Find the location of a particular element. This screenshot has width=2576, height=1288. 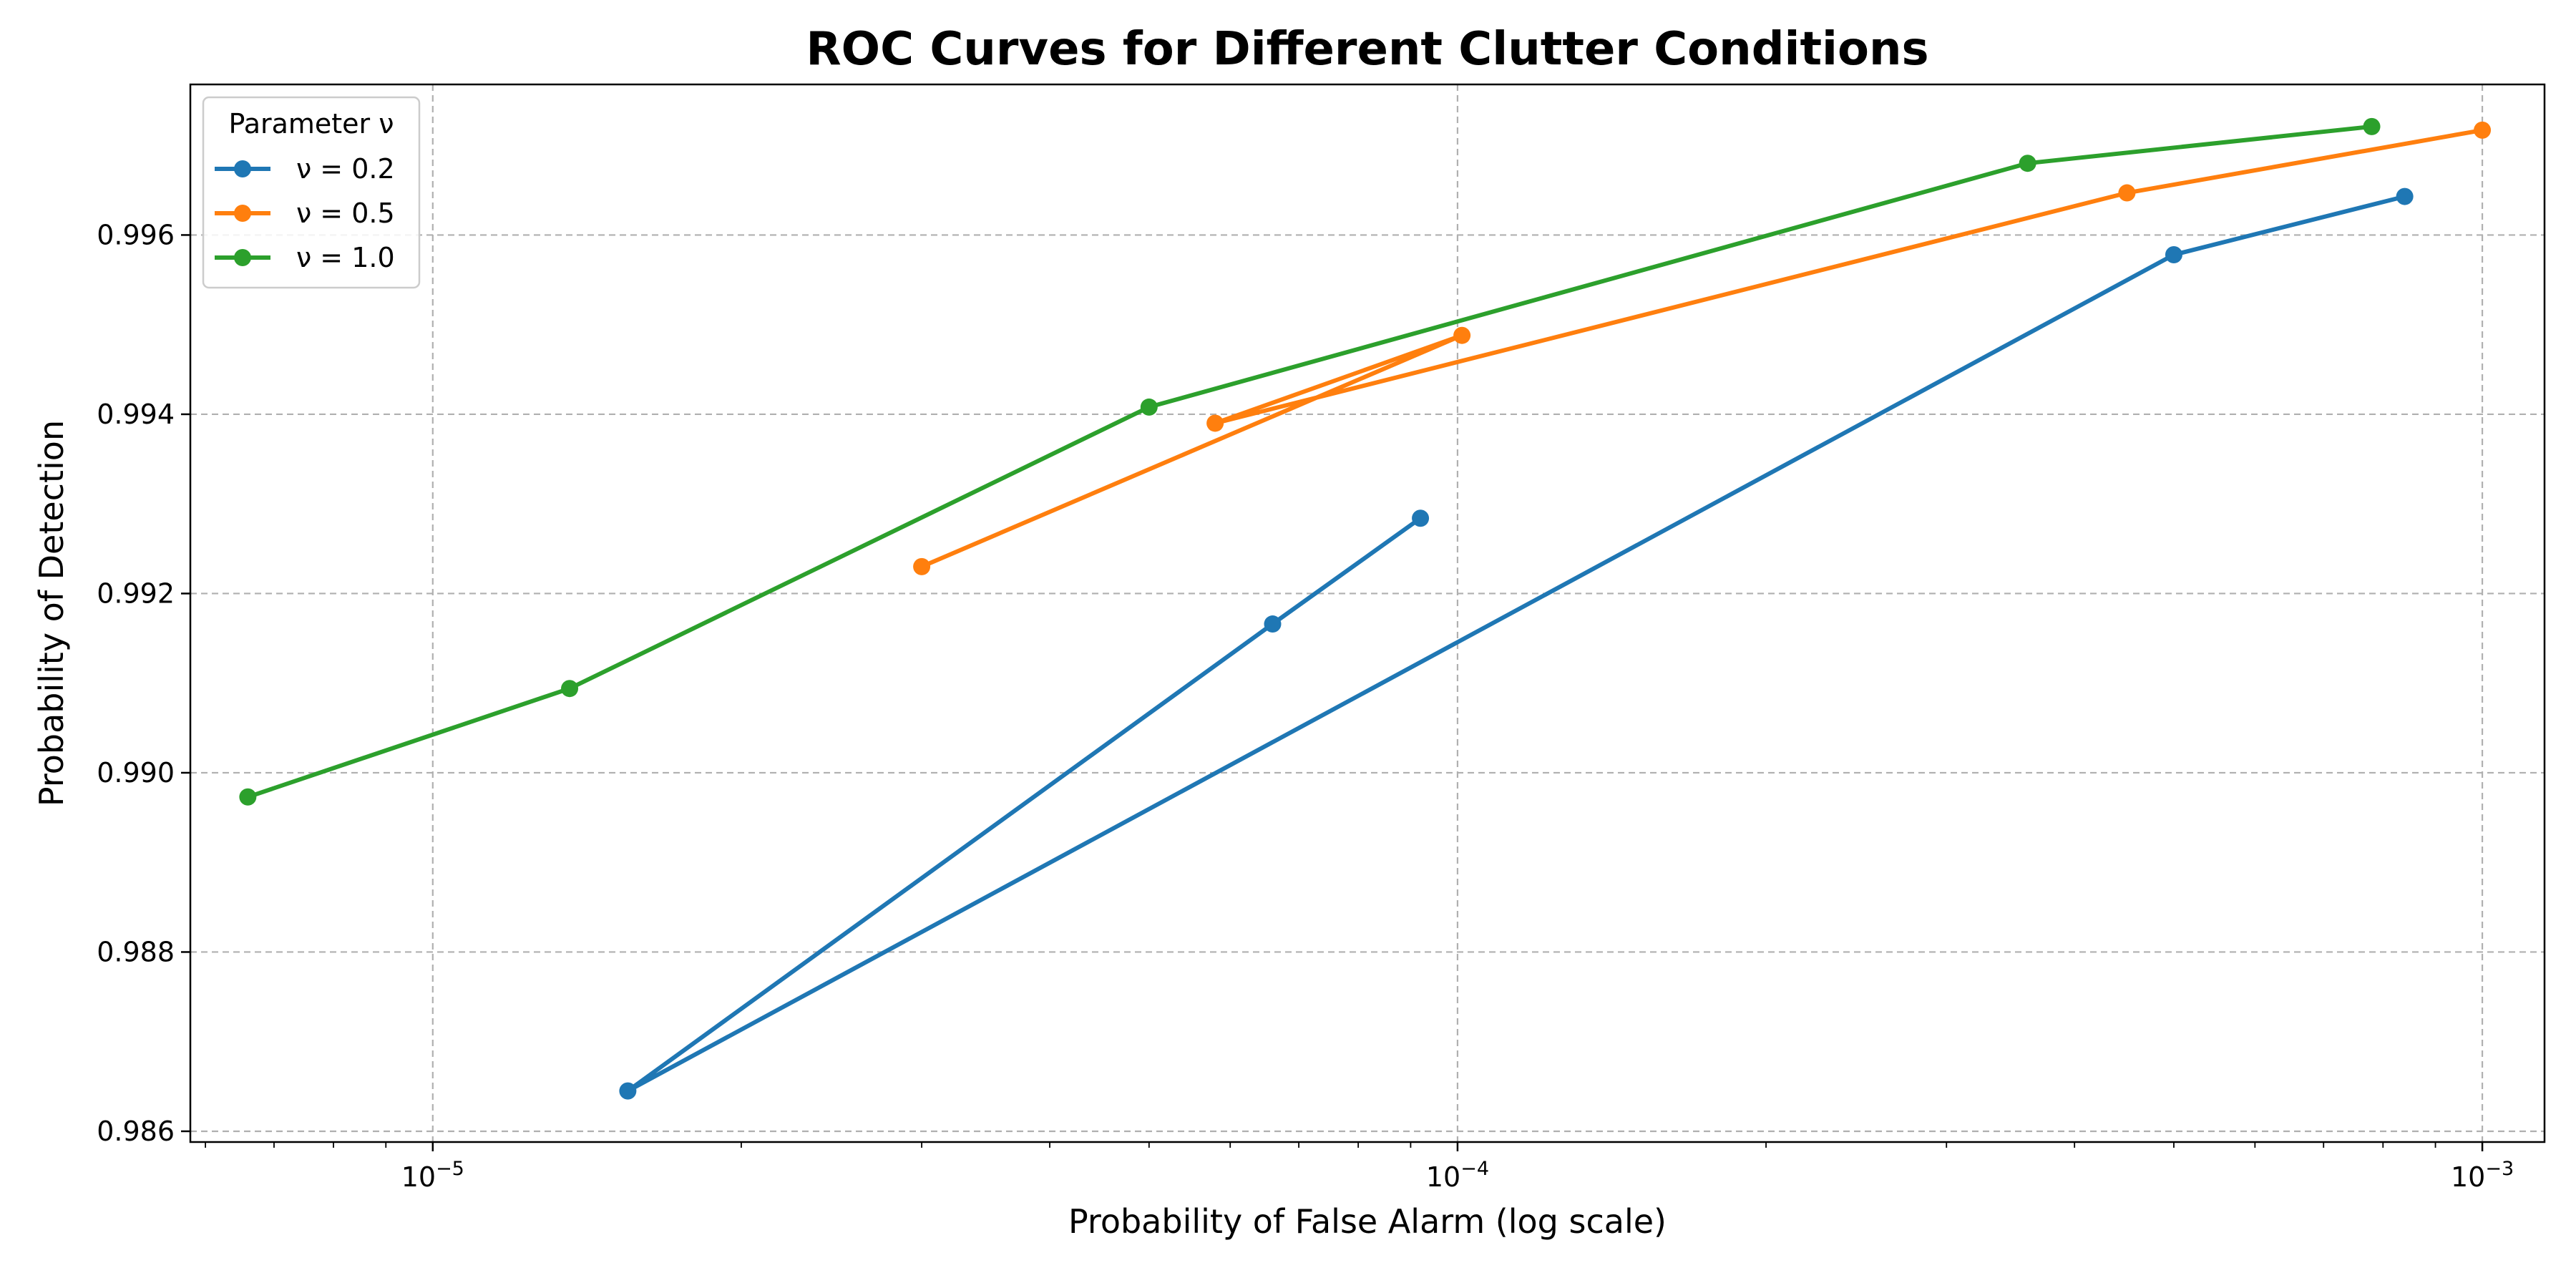

x-tick-label: 10⁻³ is located at coordinates (2482, 1175).